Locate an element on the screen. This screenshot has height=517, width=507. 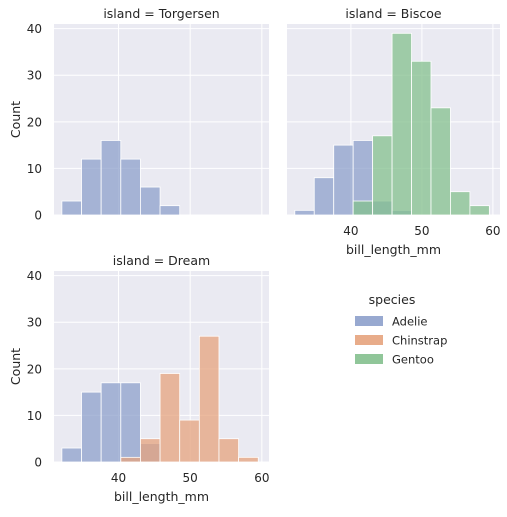
panel-title: island = Torgersen is located at coordinates (161, 13).